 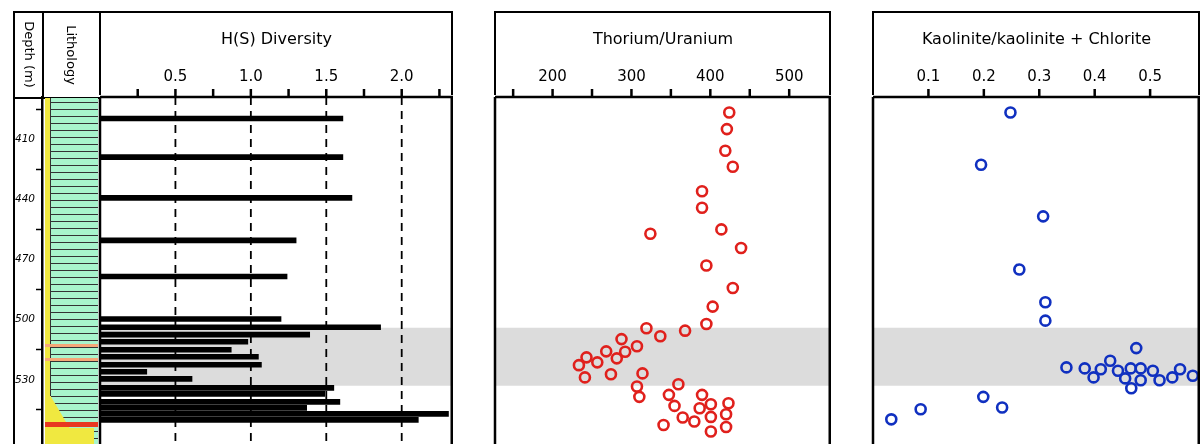 I want to click on x-tick-label: 400, so click(x=710, y=75).